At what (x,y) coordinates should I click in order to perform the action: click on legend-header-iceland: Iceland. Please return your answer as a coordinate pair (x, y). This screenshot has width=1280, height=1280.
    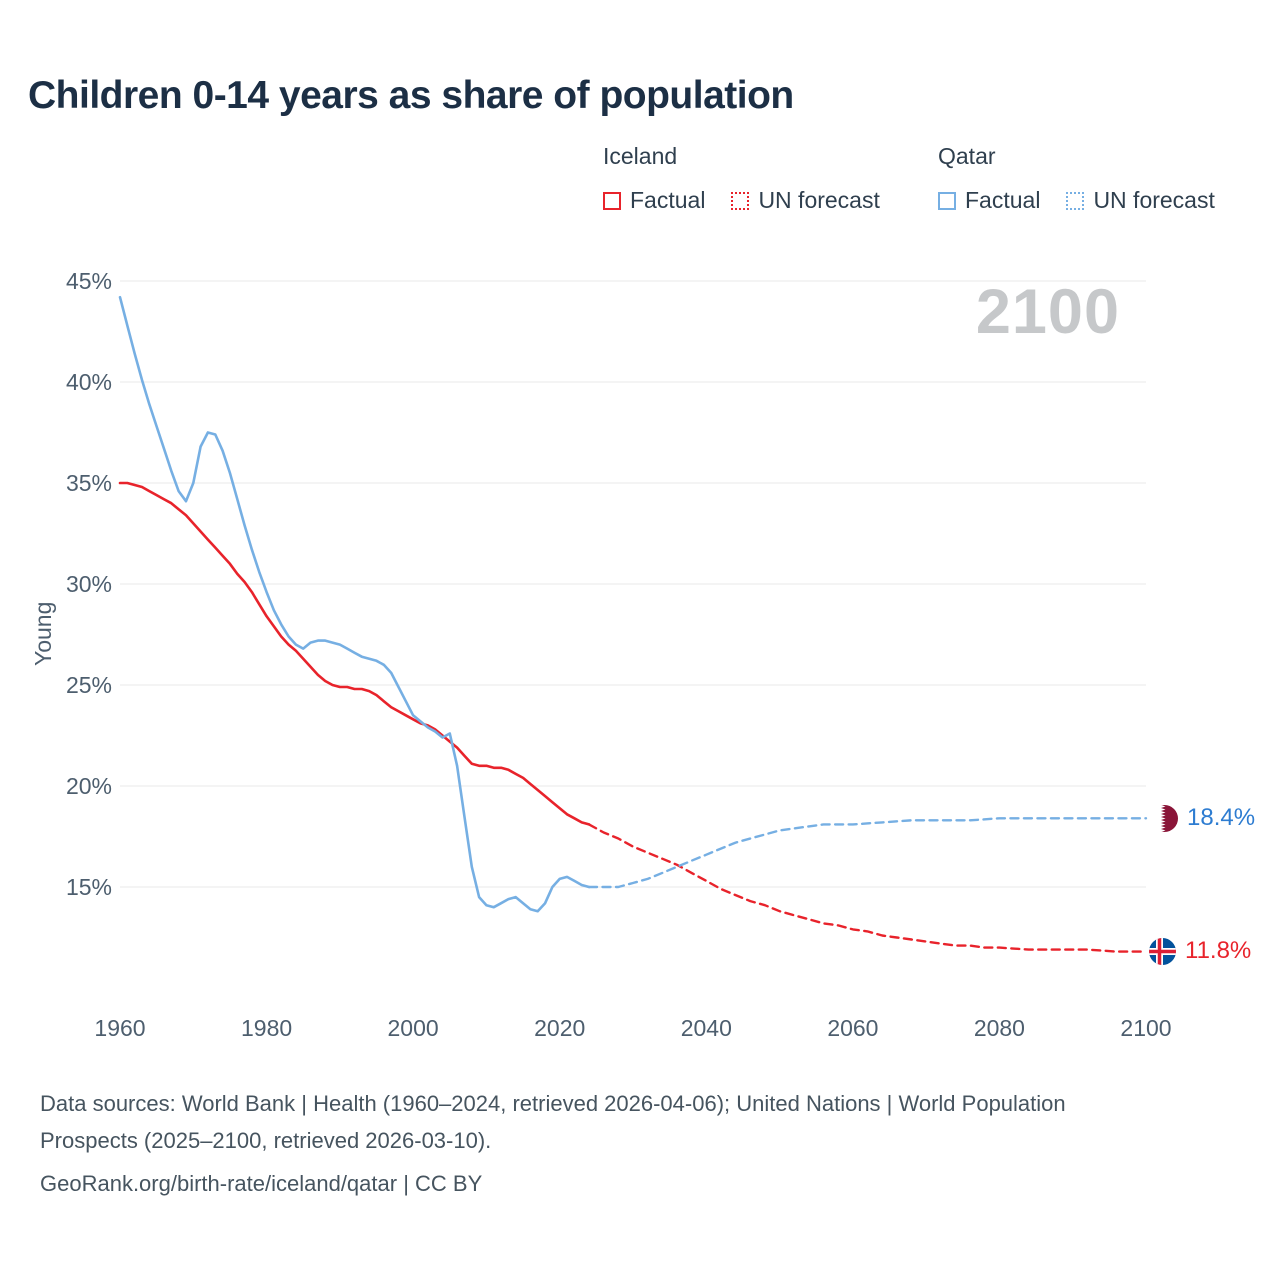
    Looking at the image, I should click on (640, 156).